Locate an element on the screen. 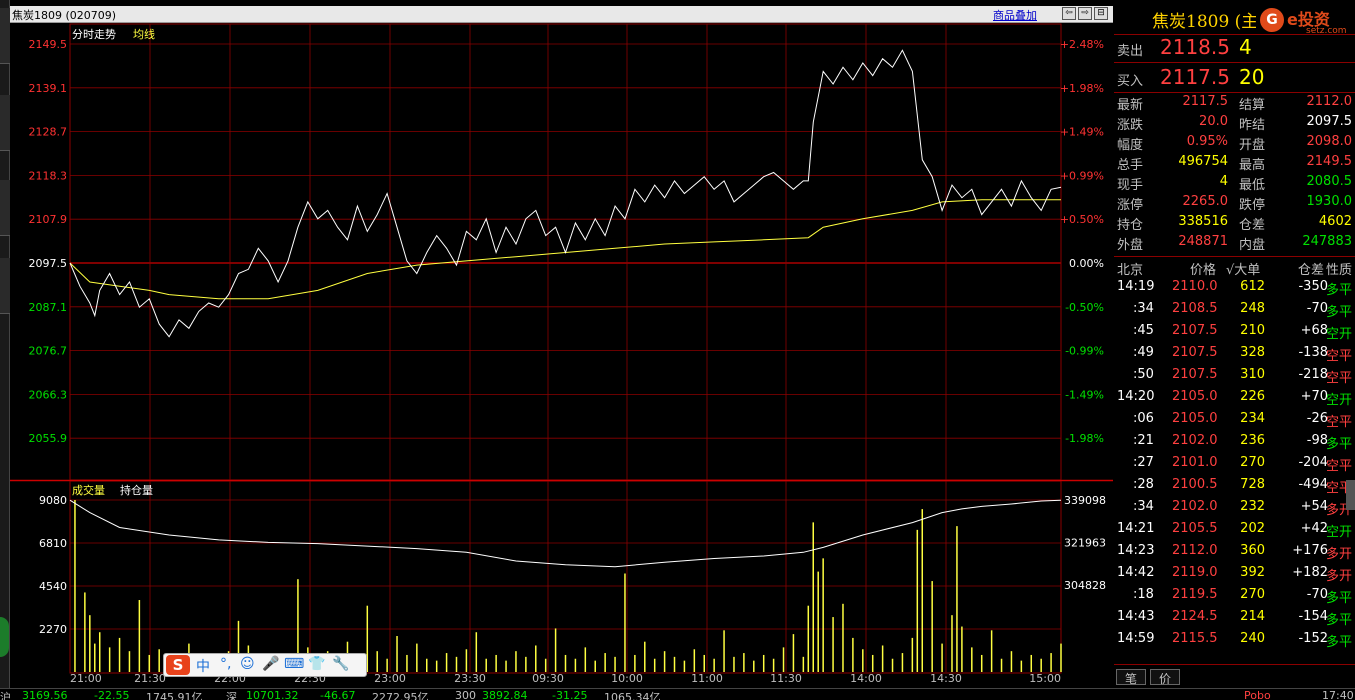 The width and height of the screenshot is (1355, 700). tick-volume: 232 is located at coordinates (1252, 506).